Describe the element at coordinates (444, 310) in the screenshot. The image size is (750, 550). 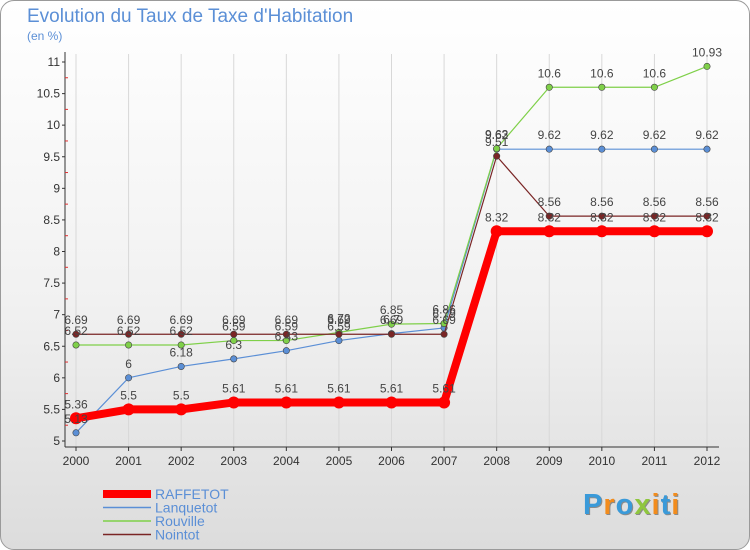
I see `data-label: 6.86` at that location.